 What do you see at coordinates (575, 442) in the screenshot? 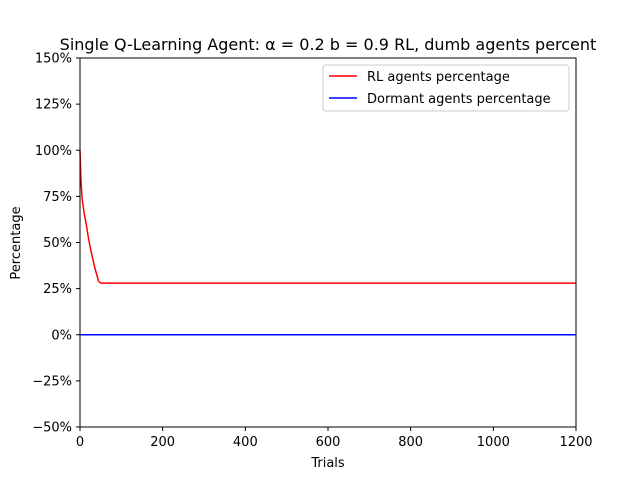
I see `x-tick-label: 1200` at bounding box center [575, 442].